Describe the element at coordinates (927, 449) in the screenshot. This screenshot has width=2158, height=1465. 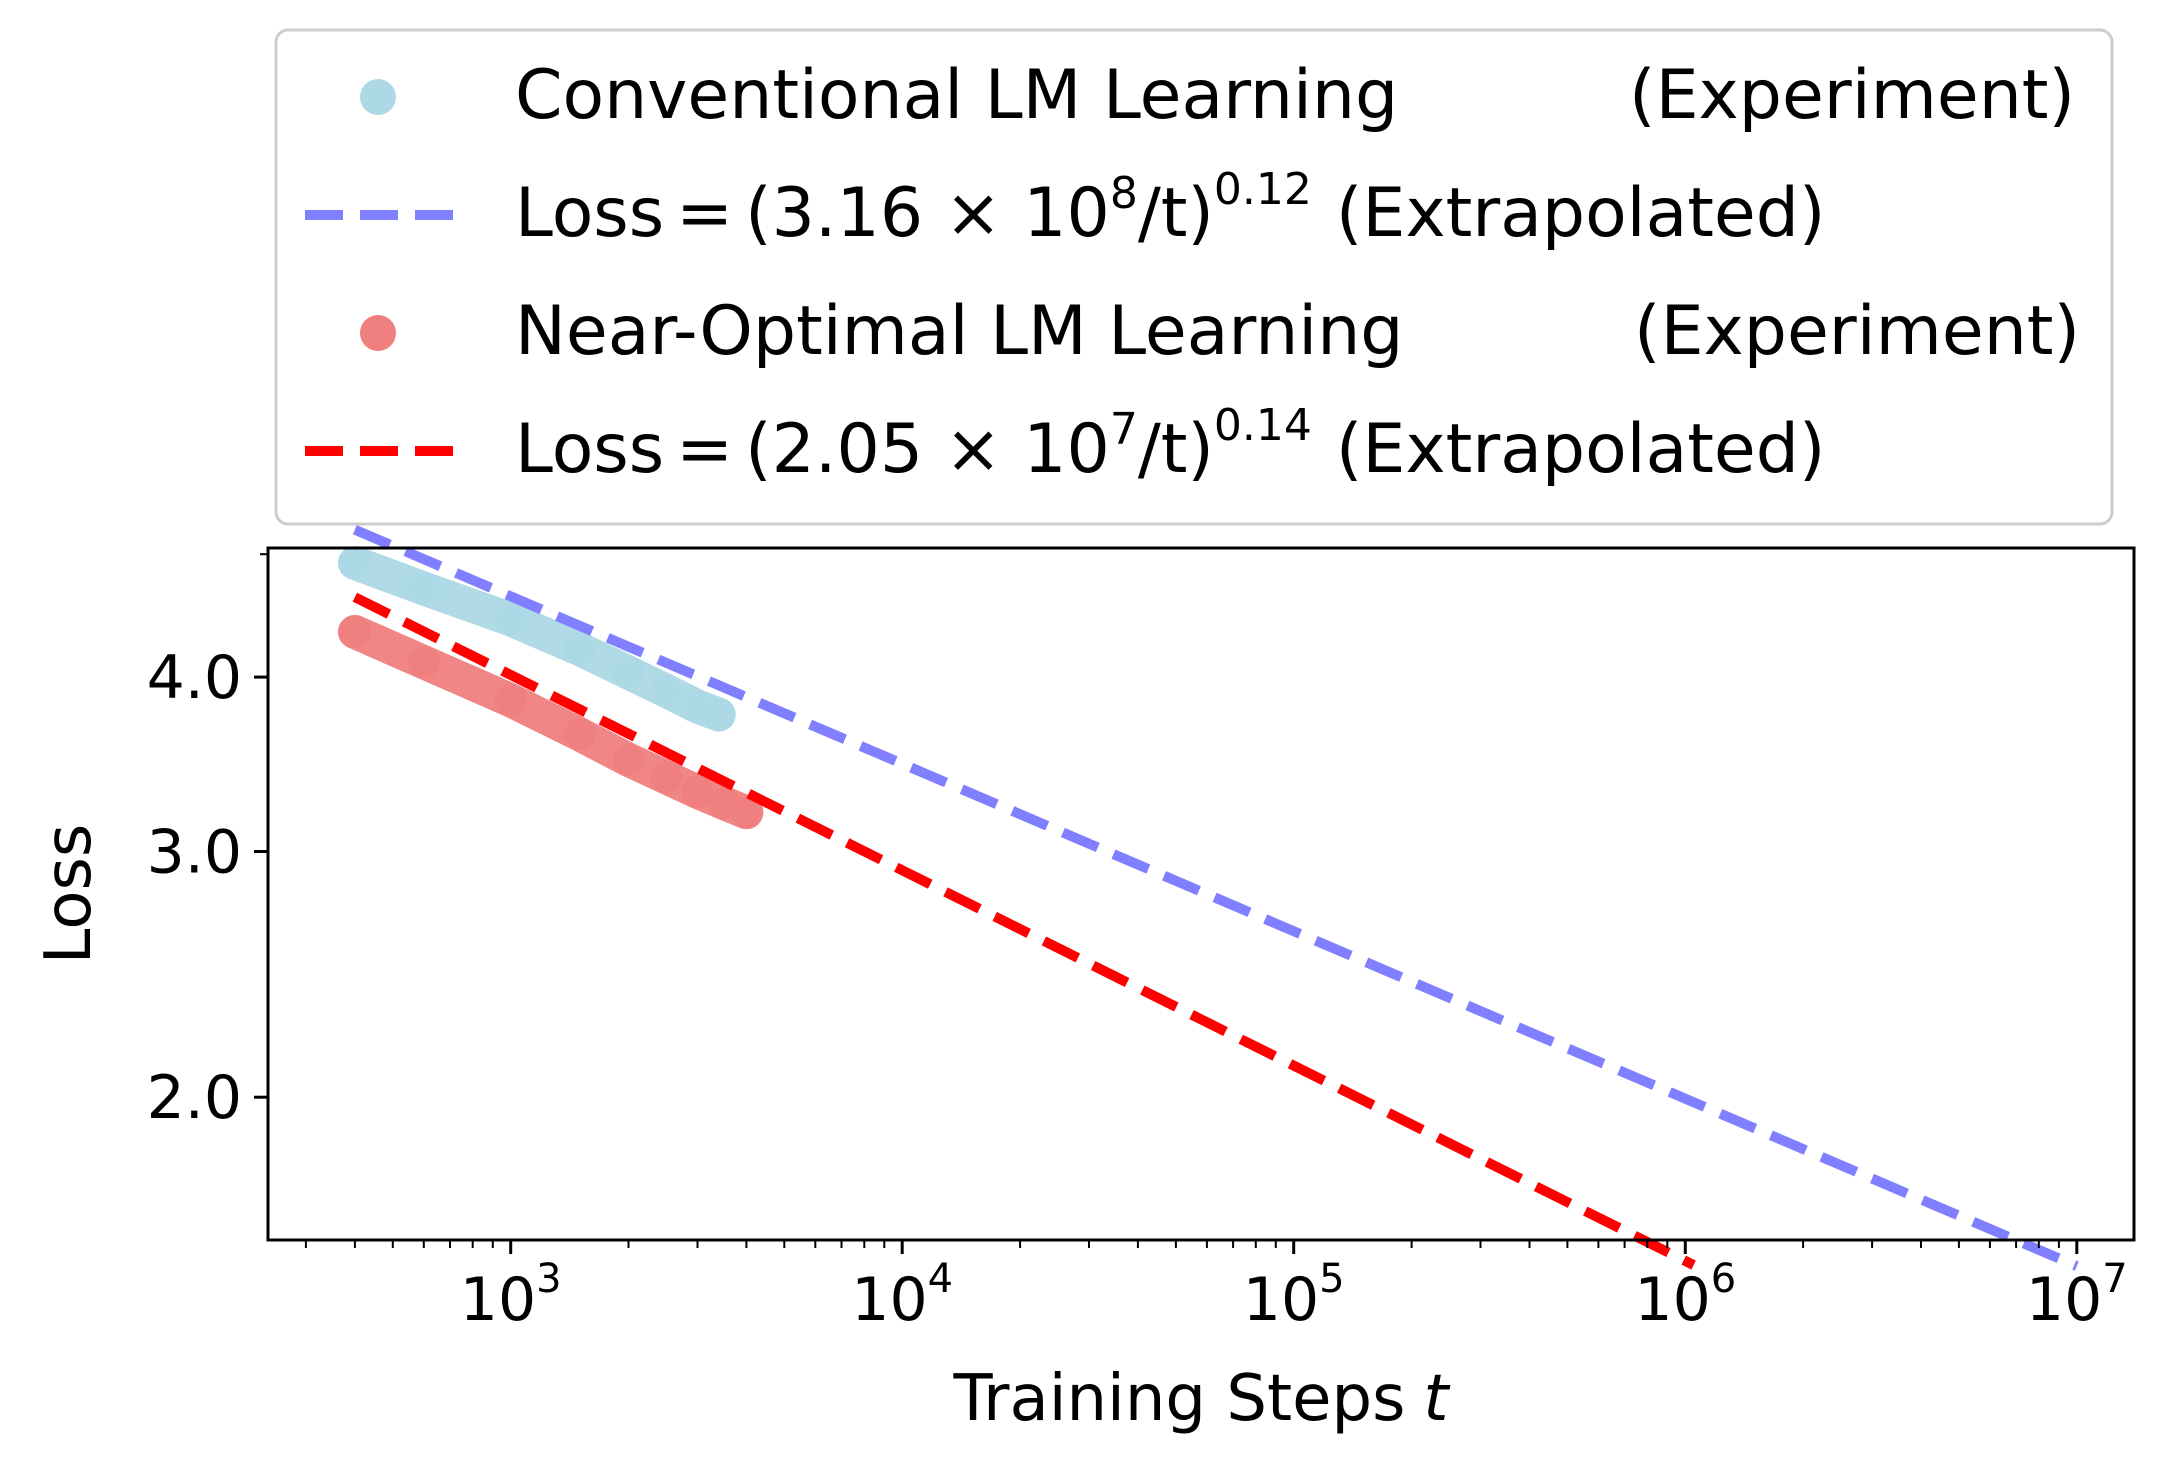
I see `legend-fit-formula: (2.05 × 10` at that location.